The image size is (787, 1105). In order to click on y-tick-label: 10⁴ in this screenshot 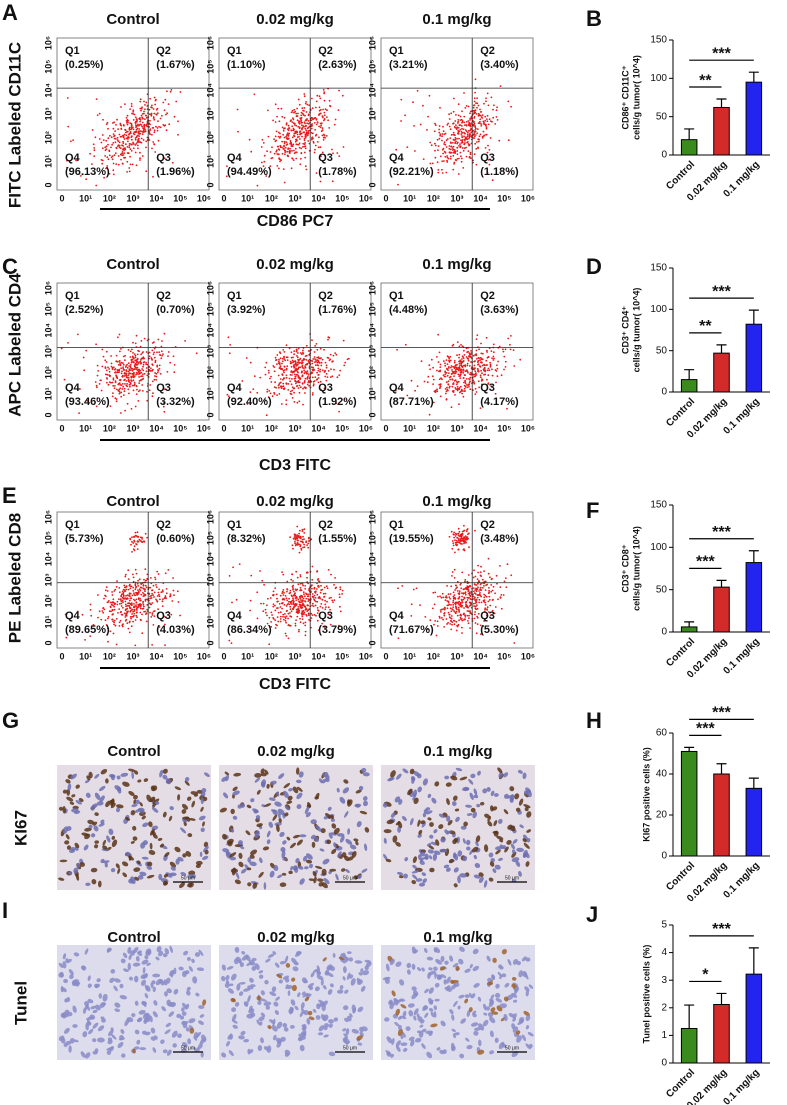, I will do `click(48, 90)`.